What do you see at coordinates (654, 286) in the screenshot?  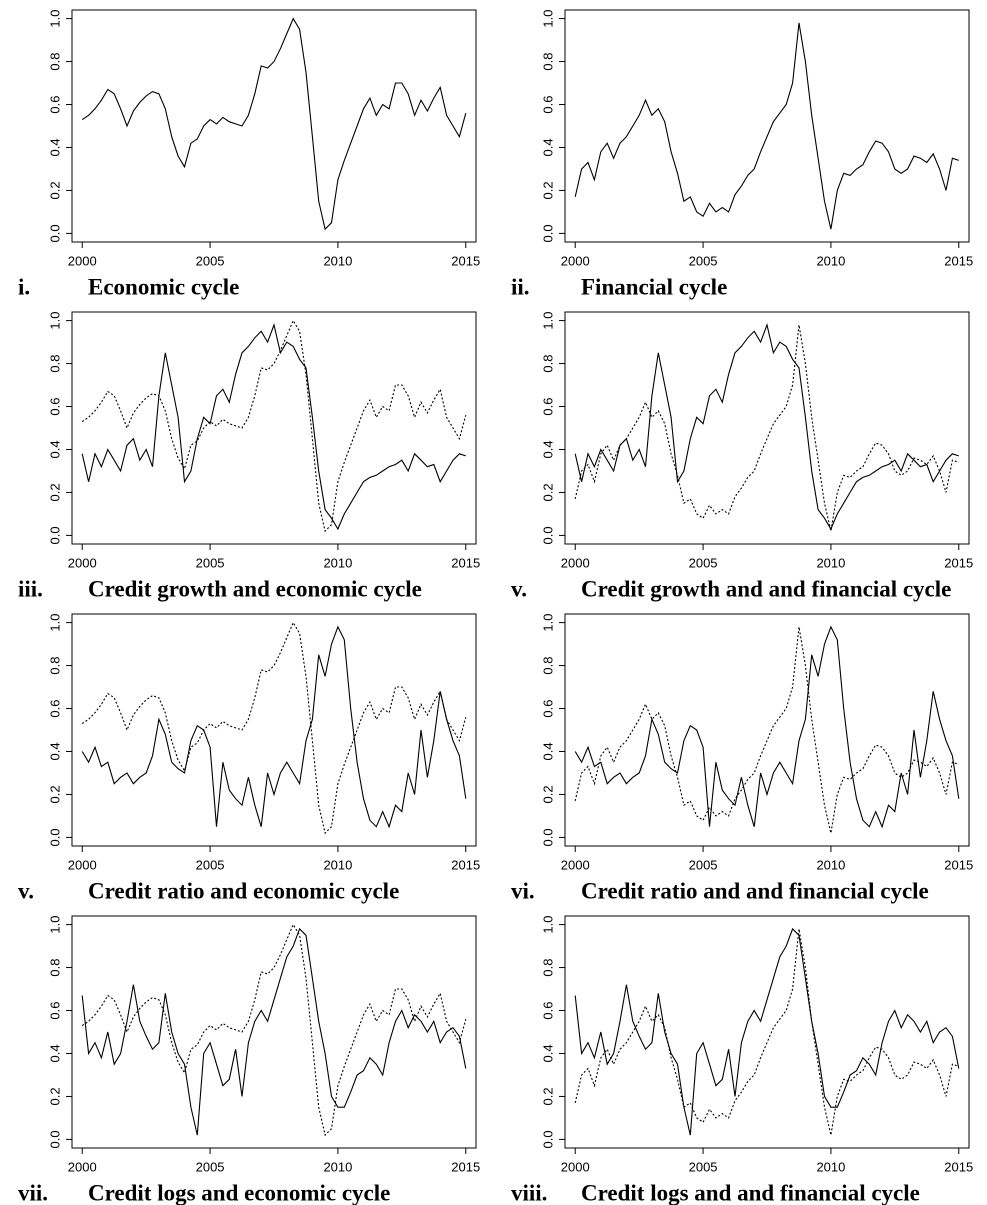 I see `panel-title: Financial cycle` at bounding box center [654, 286].